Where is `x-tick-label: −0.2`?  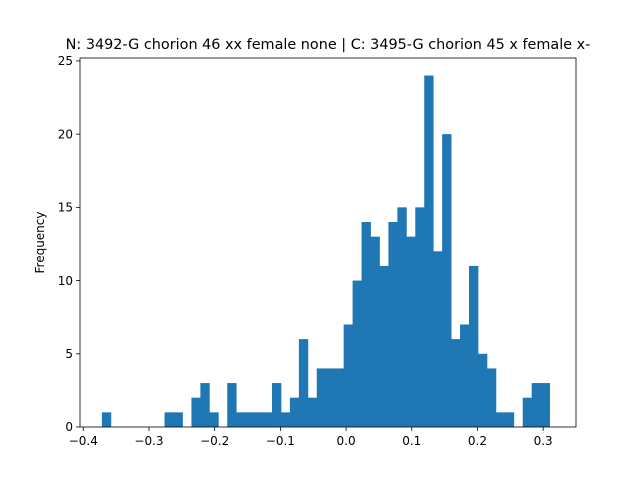
x-tick-label: −0.2 is located at coordinates (214, 441).